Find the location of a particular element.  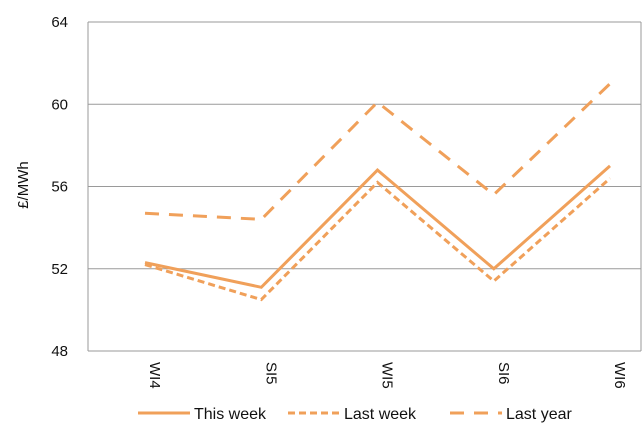

y-tick-labels: 48 52 56 60 64 is located at coordinates (59, 187).